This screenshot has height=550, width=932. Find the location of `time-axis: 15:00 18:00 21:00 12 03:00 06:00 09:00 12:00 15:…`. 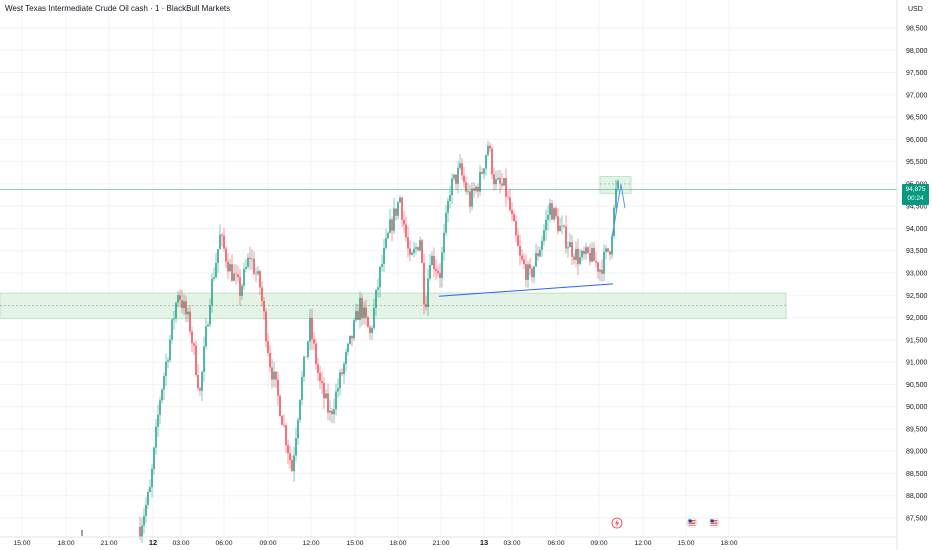

time-axis: 15:00 18:00 21:00 12 03:00 06:00 09:00 12:00 15:… is located at coordinates (448, 541).